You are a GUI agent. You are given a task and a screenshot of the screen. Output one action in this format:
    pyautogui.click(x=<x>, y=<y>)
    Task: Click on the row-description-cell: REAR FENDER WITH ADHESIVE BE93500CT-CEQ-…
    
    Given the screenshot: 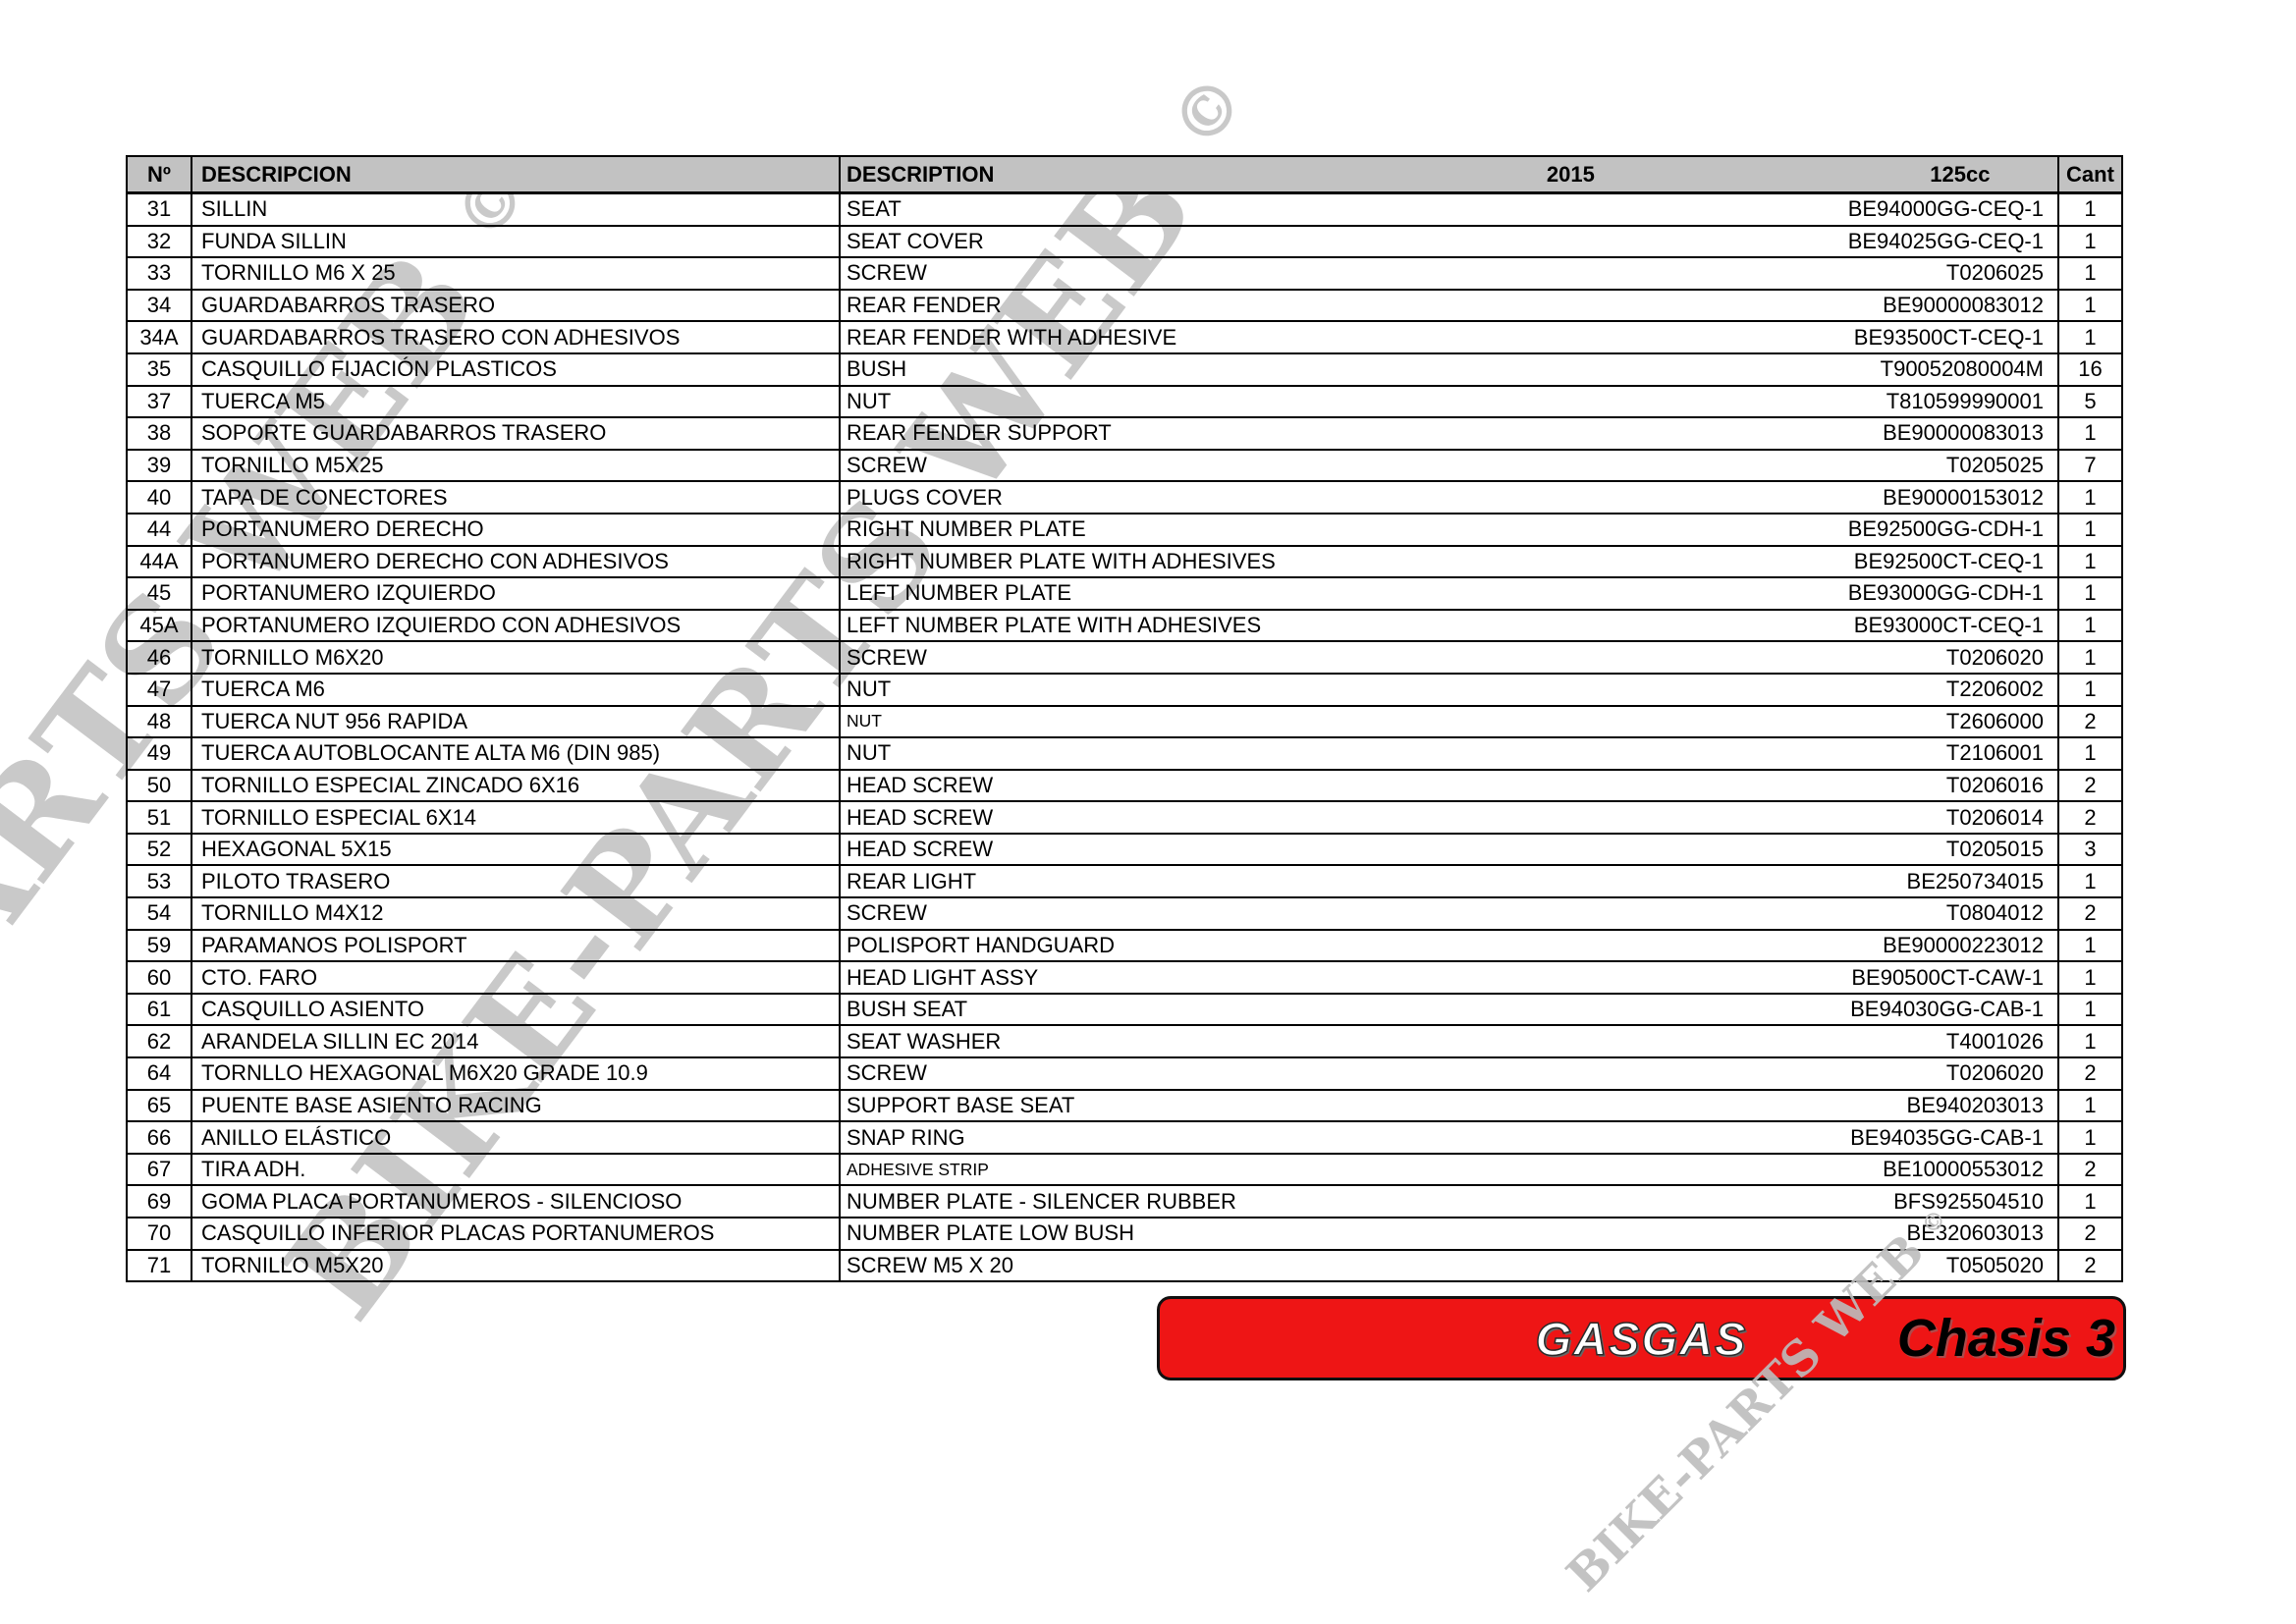 What is the action you would take?
    pyautogui.click(x=1450, y=337)
    